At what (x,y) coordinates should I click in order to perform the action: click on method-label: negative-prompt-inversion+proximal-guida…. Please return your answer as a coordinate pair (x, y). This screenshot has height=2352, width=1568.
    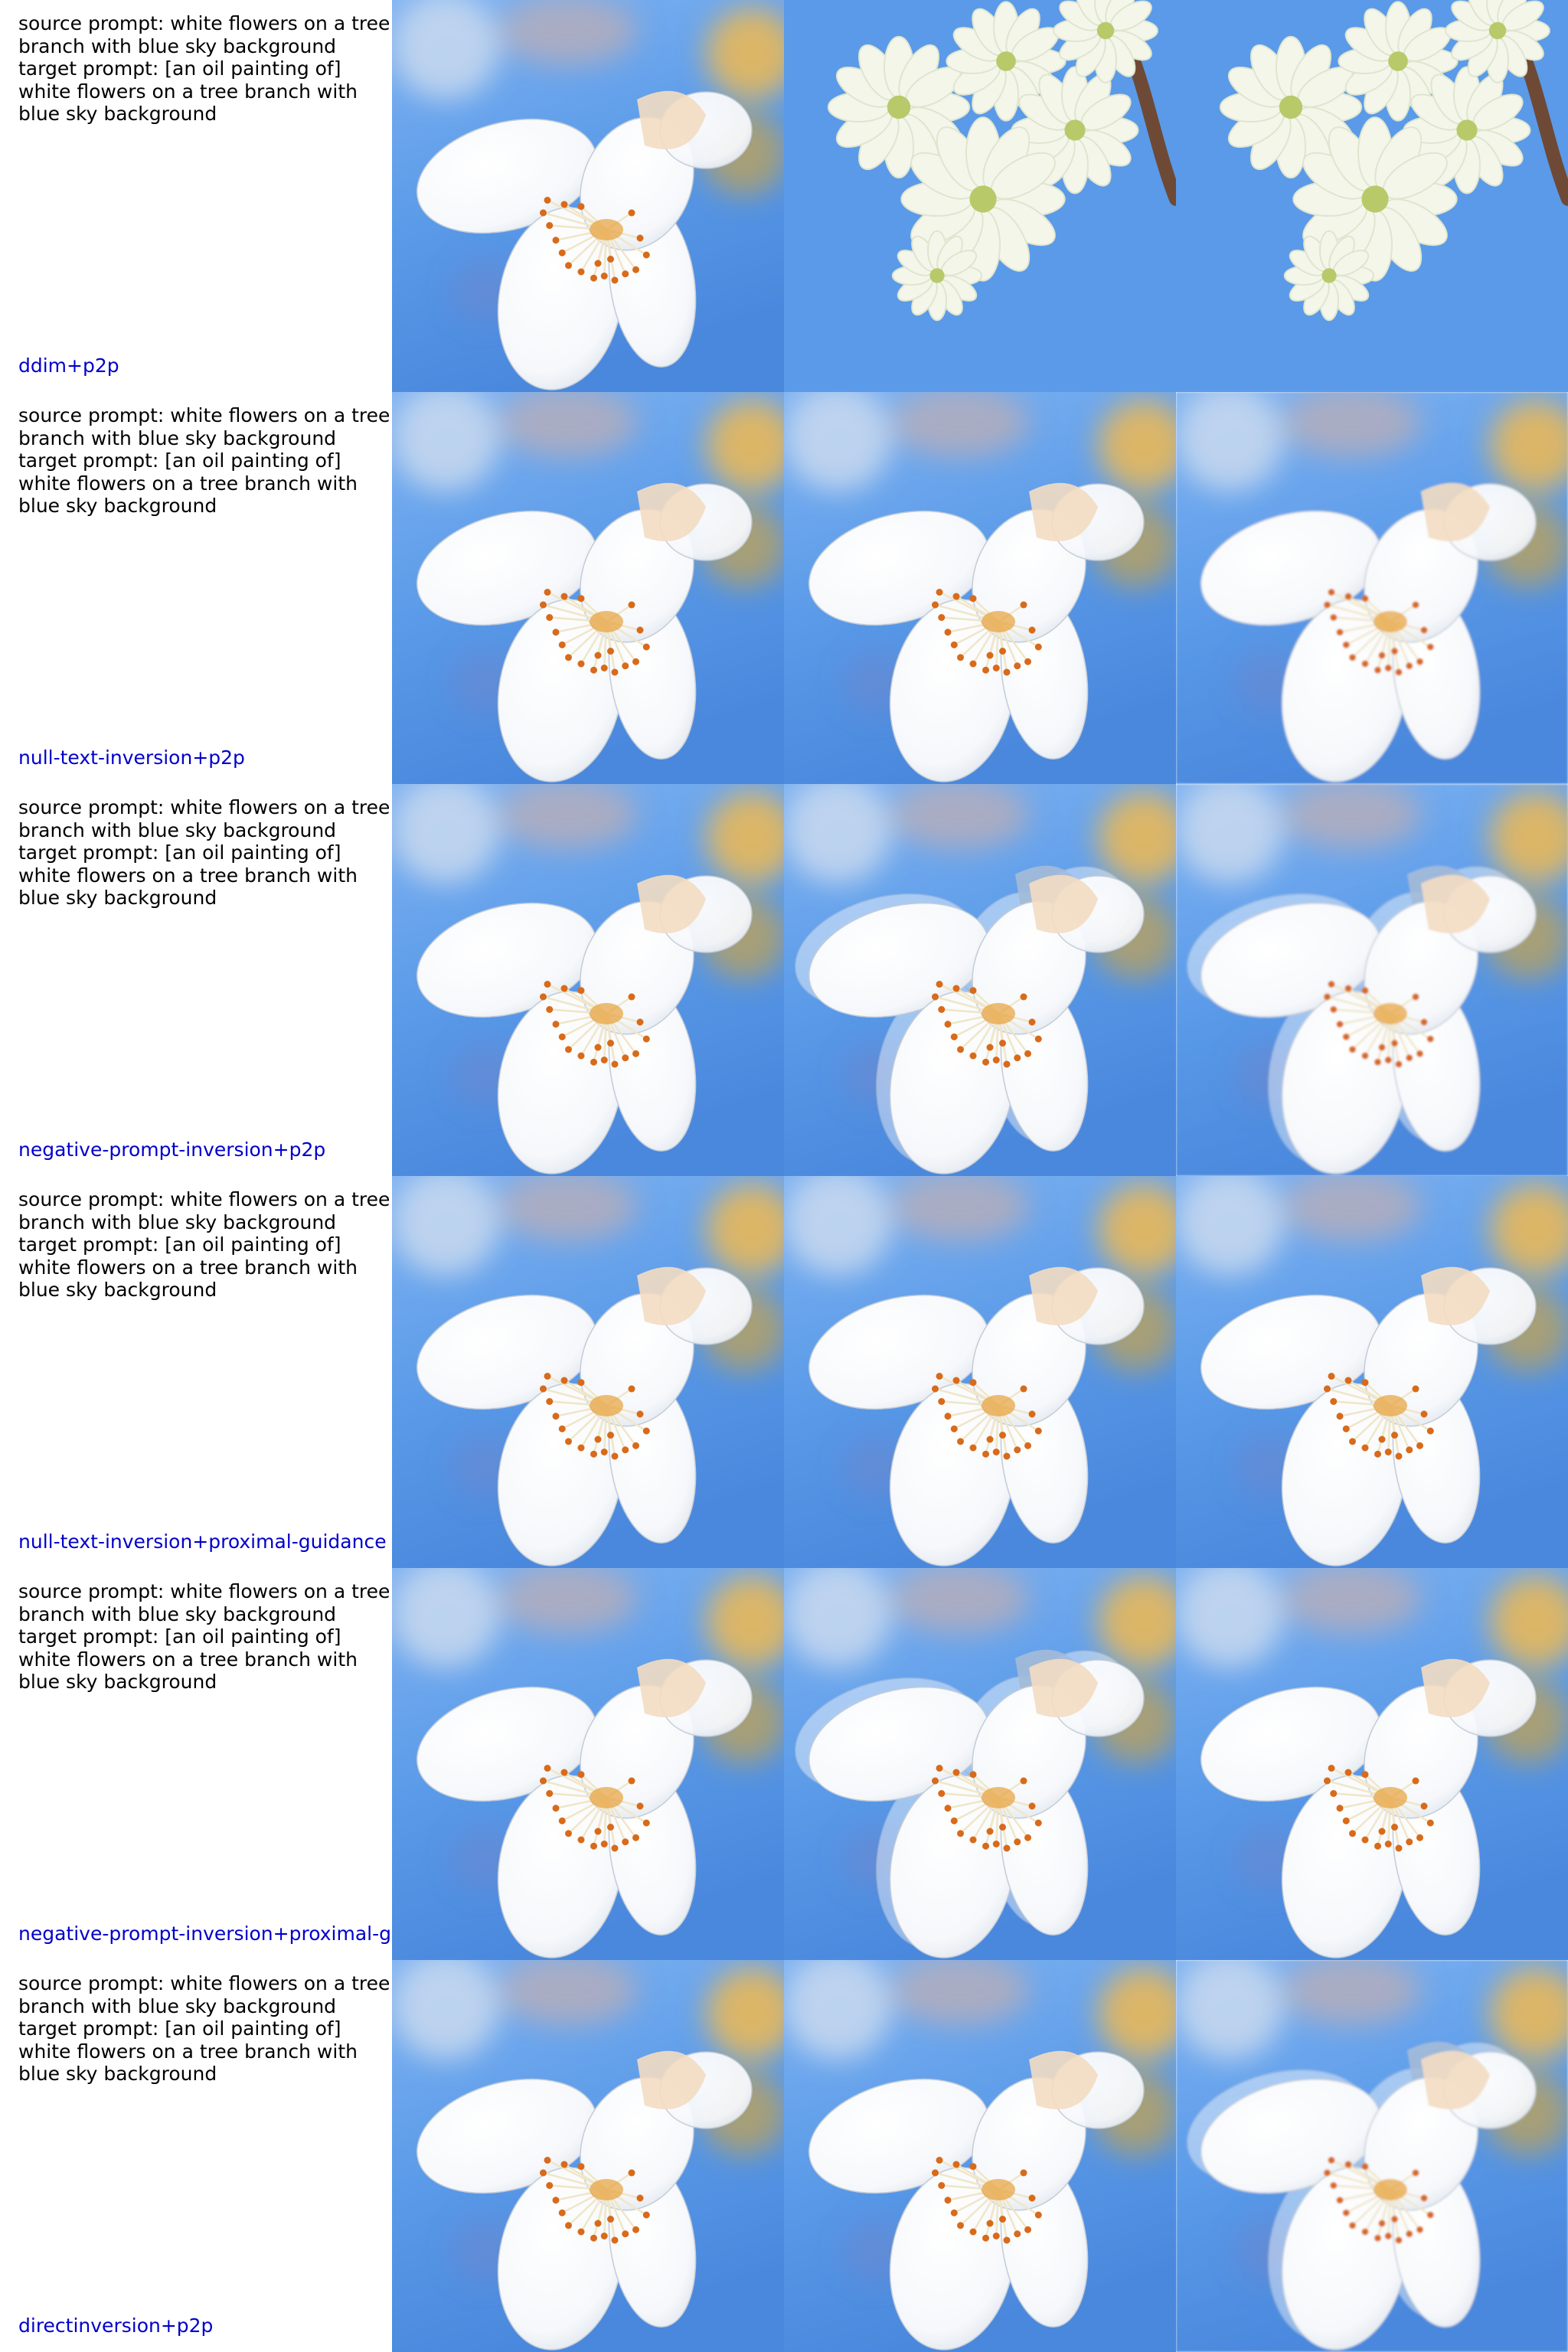
    Looking at the image, I should click on (205, 1933).